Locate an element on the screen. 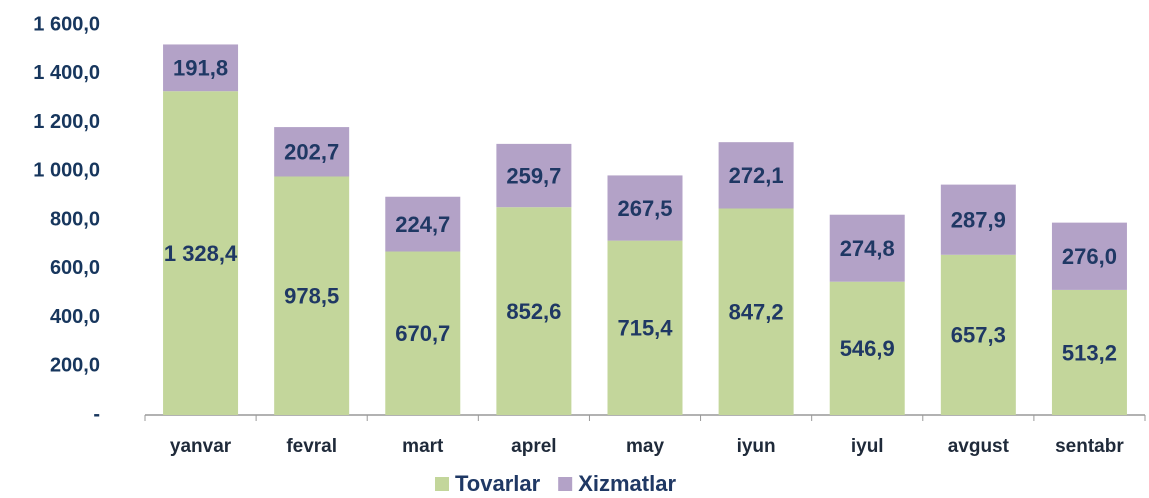 The width and height of the screenshot is (1149, 498). data-label: 657,3 is located at coordinates (978, 335).